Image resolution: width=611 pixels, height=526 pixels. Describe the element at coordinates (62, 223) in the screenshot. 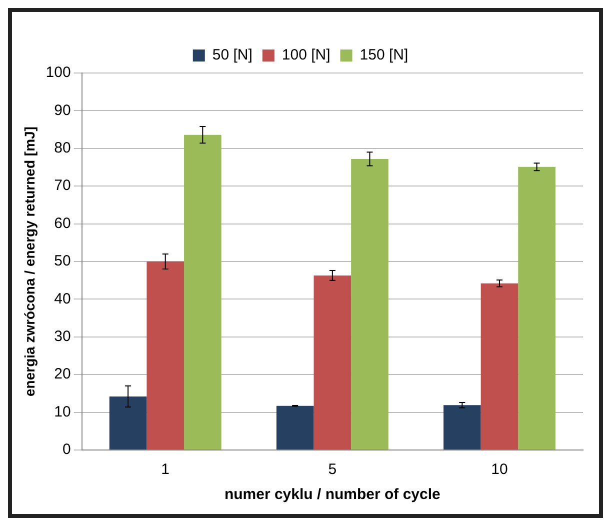

I see `y-tick-label: 60` at that location.